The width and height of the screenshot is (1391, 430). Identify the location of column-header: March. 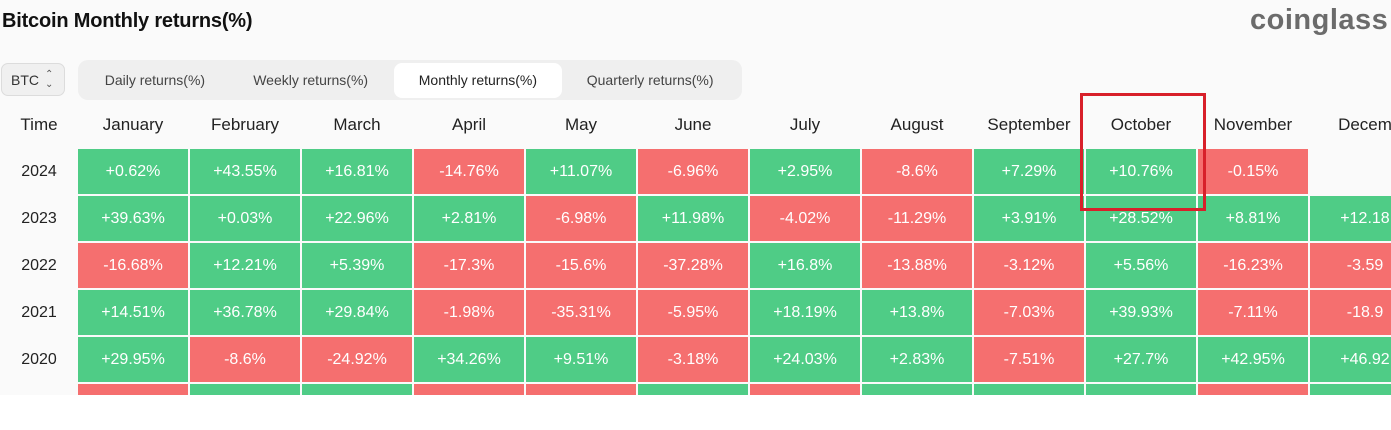
(357, 124).